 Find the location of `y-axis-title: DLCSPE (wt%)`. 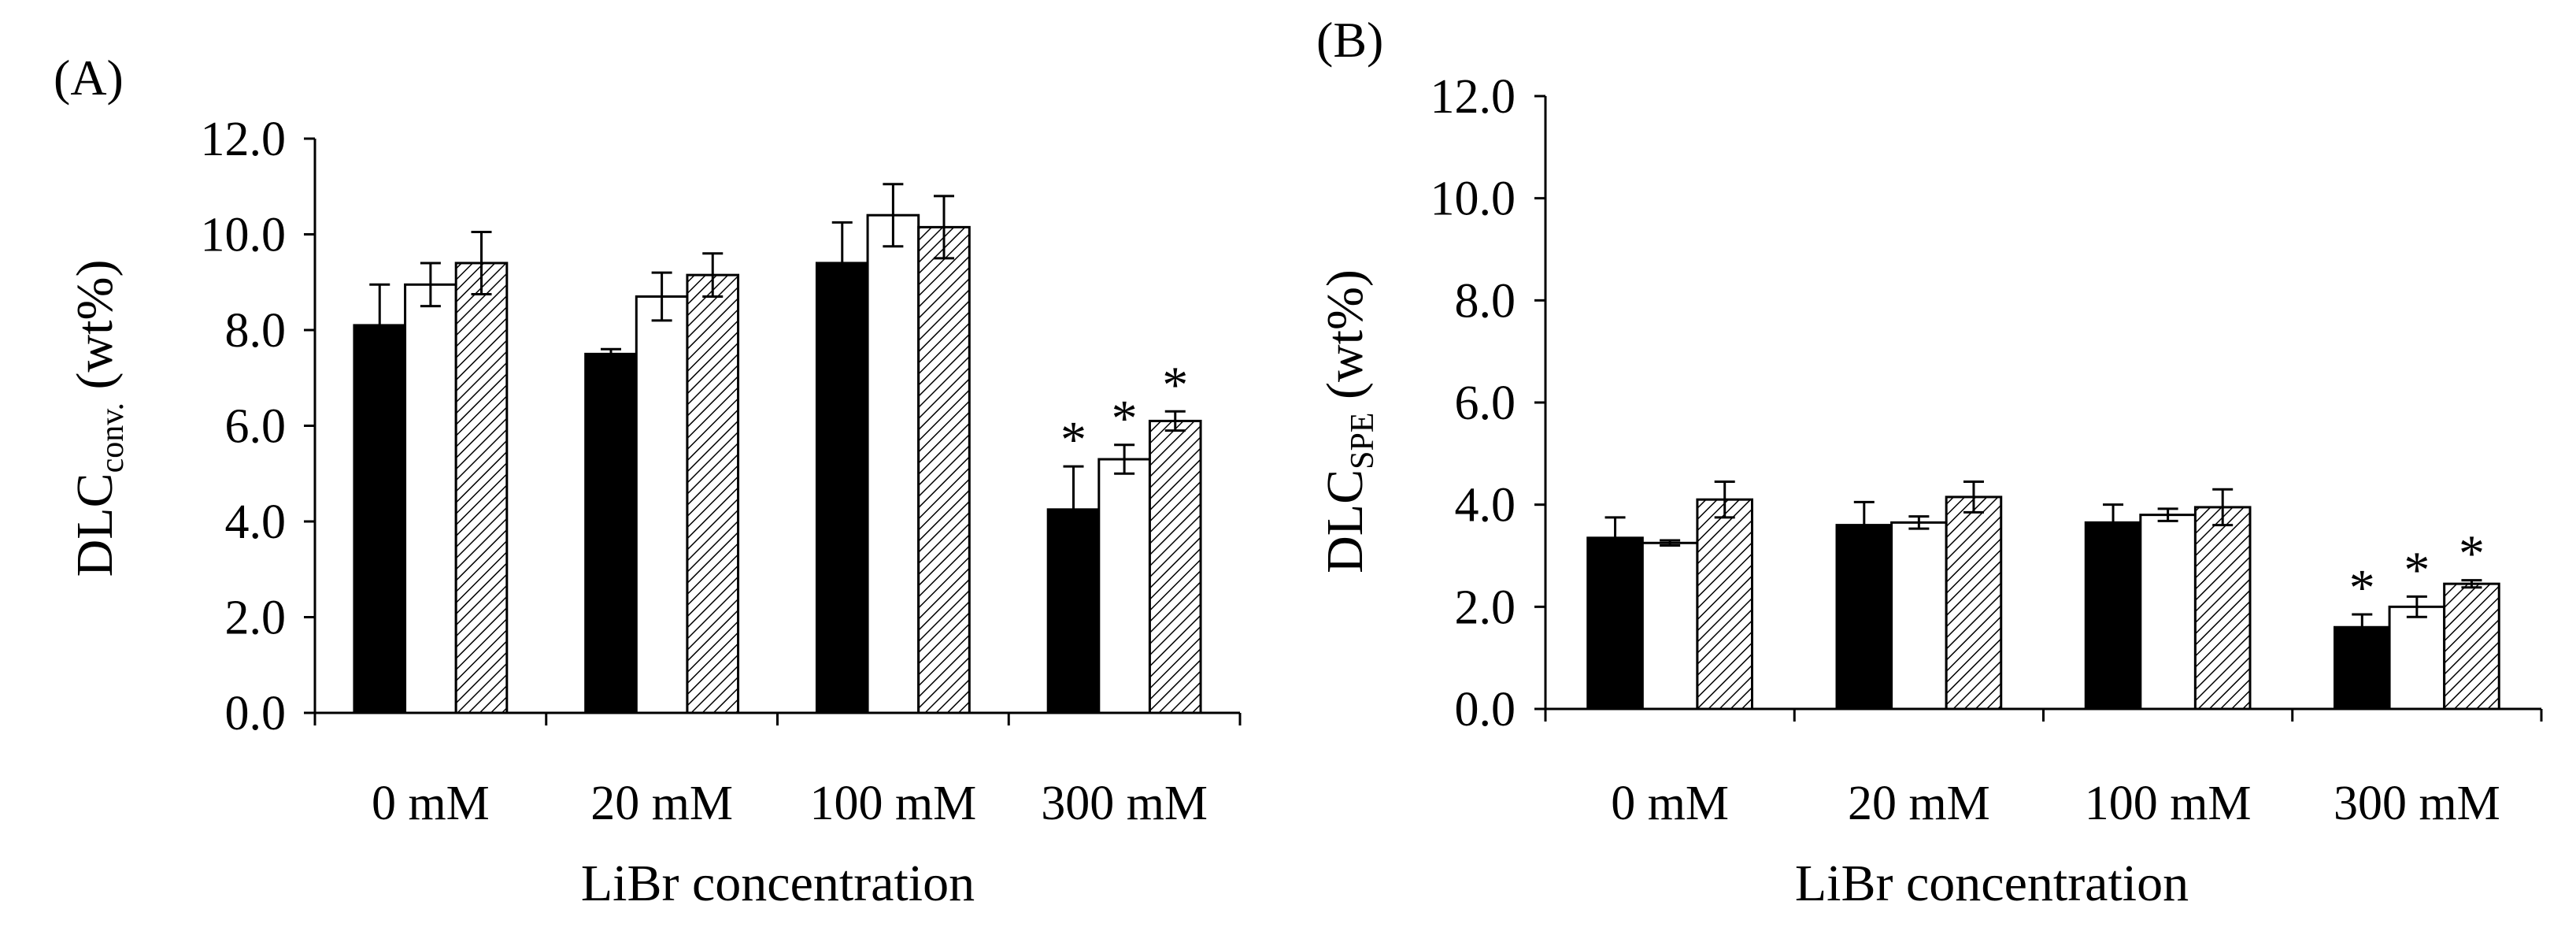

y-axis-title: DLCSPE (wt%) is located at coordinates (1348, 421).